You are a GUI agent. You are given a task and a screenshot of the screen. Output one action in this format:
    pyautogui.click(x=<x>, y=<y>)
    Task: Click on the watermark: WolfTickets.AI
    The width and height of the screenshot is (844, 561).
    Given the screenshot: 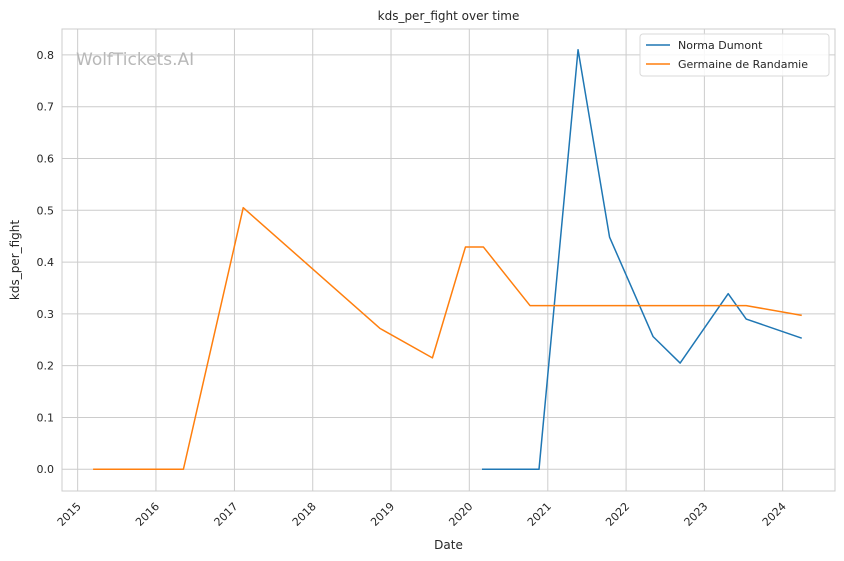 What is the action you would take?
    pyautogui.click(x=135, y=60)
    